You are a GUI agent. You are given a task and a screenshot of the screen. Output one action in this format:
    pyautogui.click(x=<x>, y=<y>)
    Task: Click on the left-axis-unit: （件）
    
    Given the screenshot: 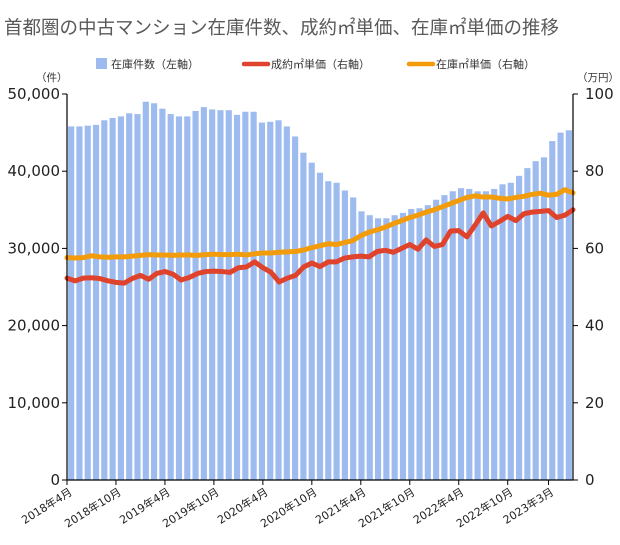 What is the action you would take?
    pyautogui.click(x=52, y=78)
    